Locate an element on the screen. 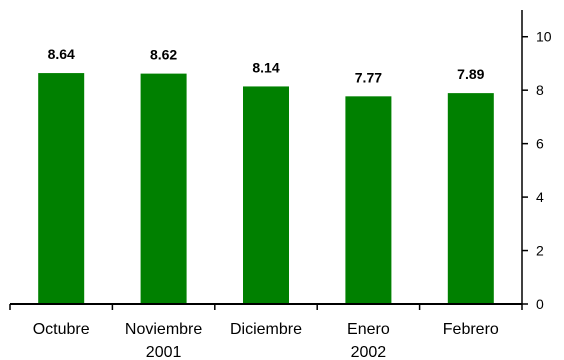 This screenshot has height=360, width=564. category-label-enero: Enero is located at coordinates (368, 329).